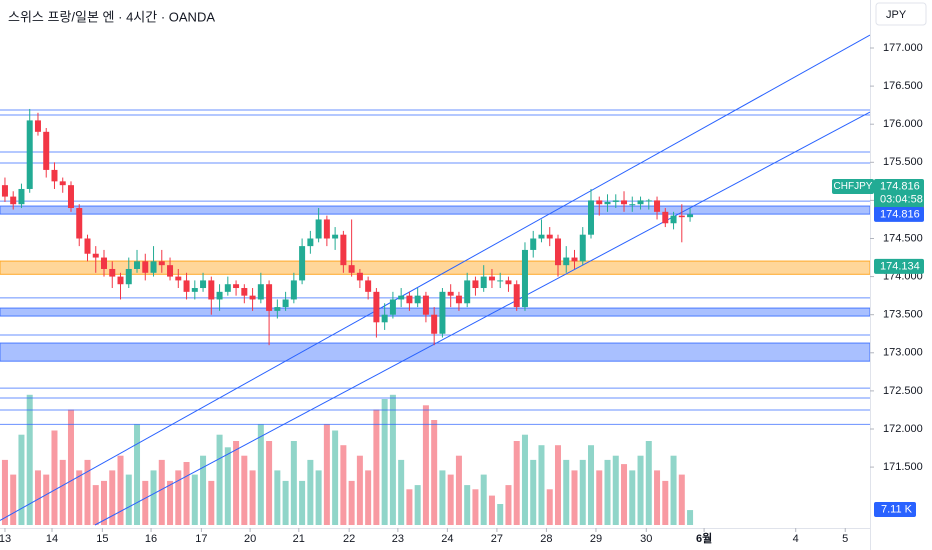 The height and width of the screenshot is (550, 932). I want to click on y-tick-label: 172.500, so click(903, 391).